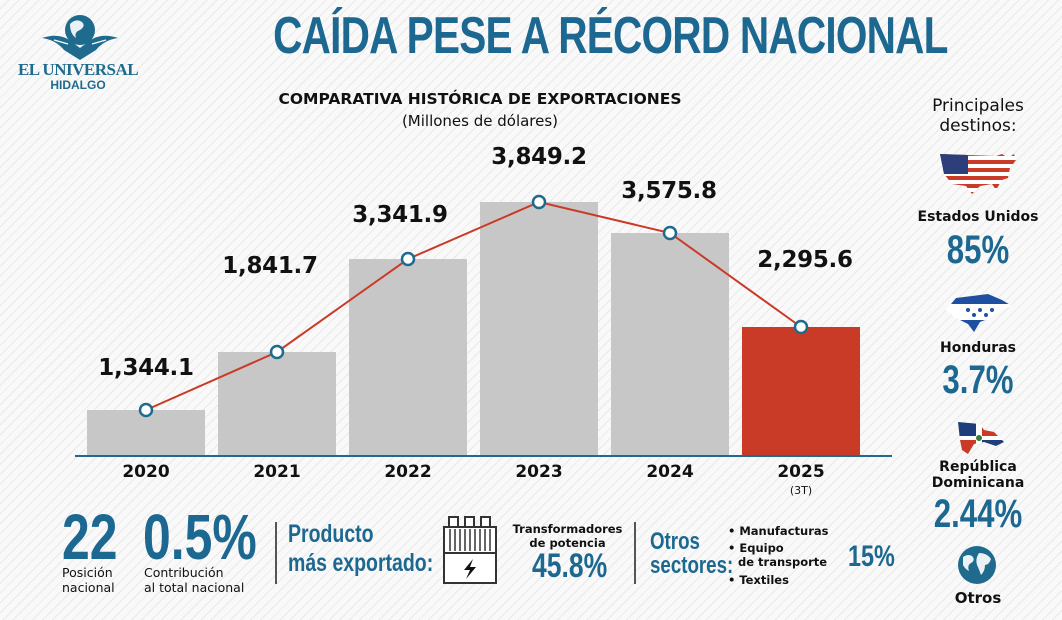 The width and height of the screenshot is (1062, 620). What do you see at coordinates (977, 565) in the screenshot?
I see `globe-icon` at bounding box center [977, 565].